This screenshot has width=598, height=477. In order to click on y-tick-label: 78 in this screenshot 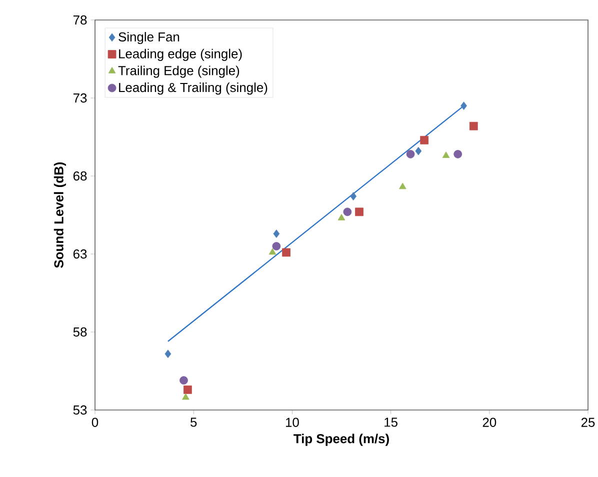, I will do `click(80, 20)`.